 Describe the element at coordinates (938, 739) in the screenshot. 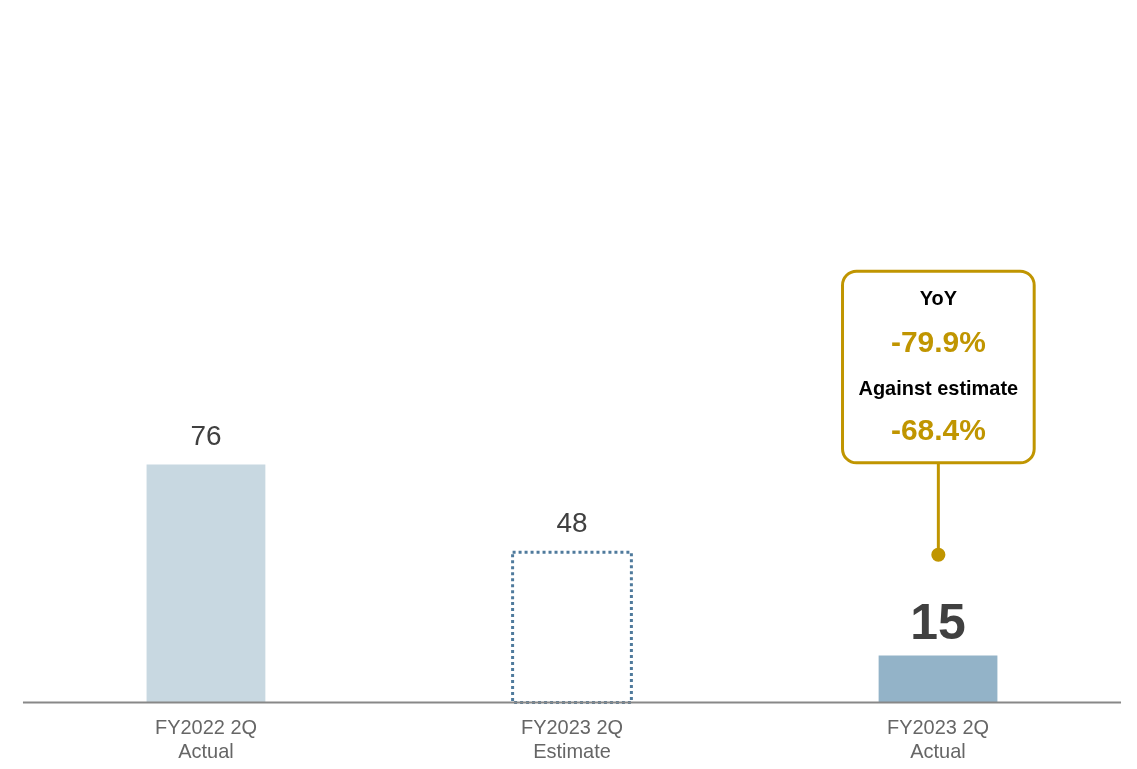

I see `x-tick-label: FY2023 2Q Actual` at that location.